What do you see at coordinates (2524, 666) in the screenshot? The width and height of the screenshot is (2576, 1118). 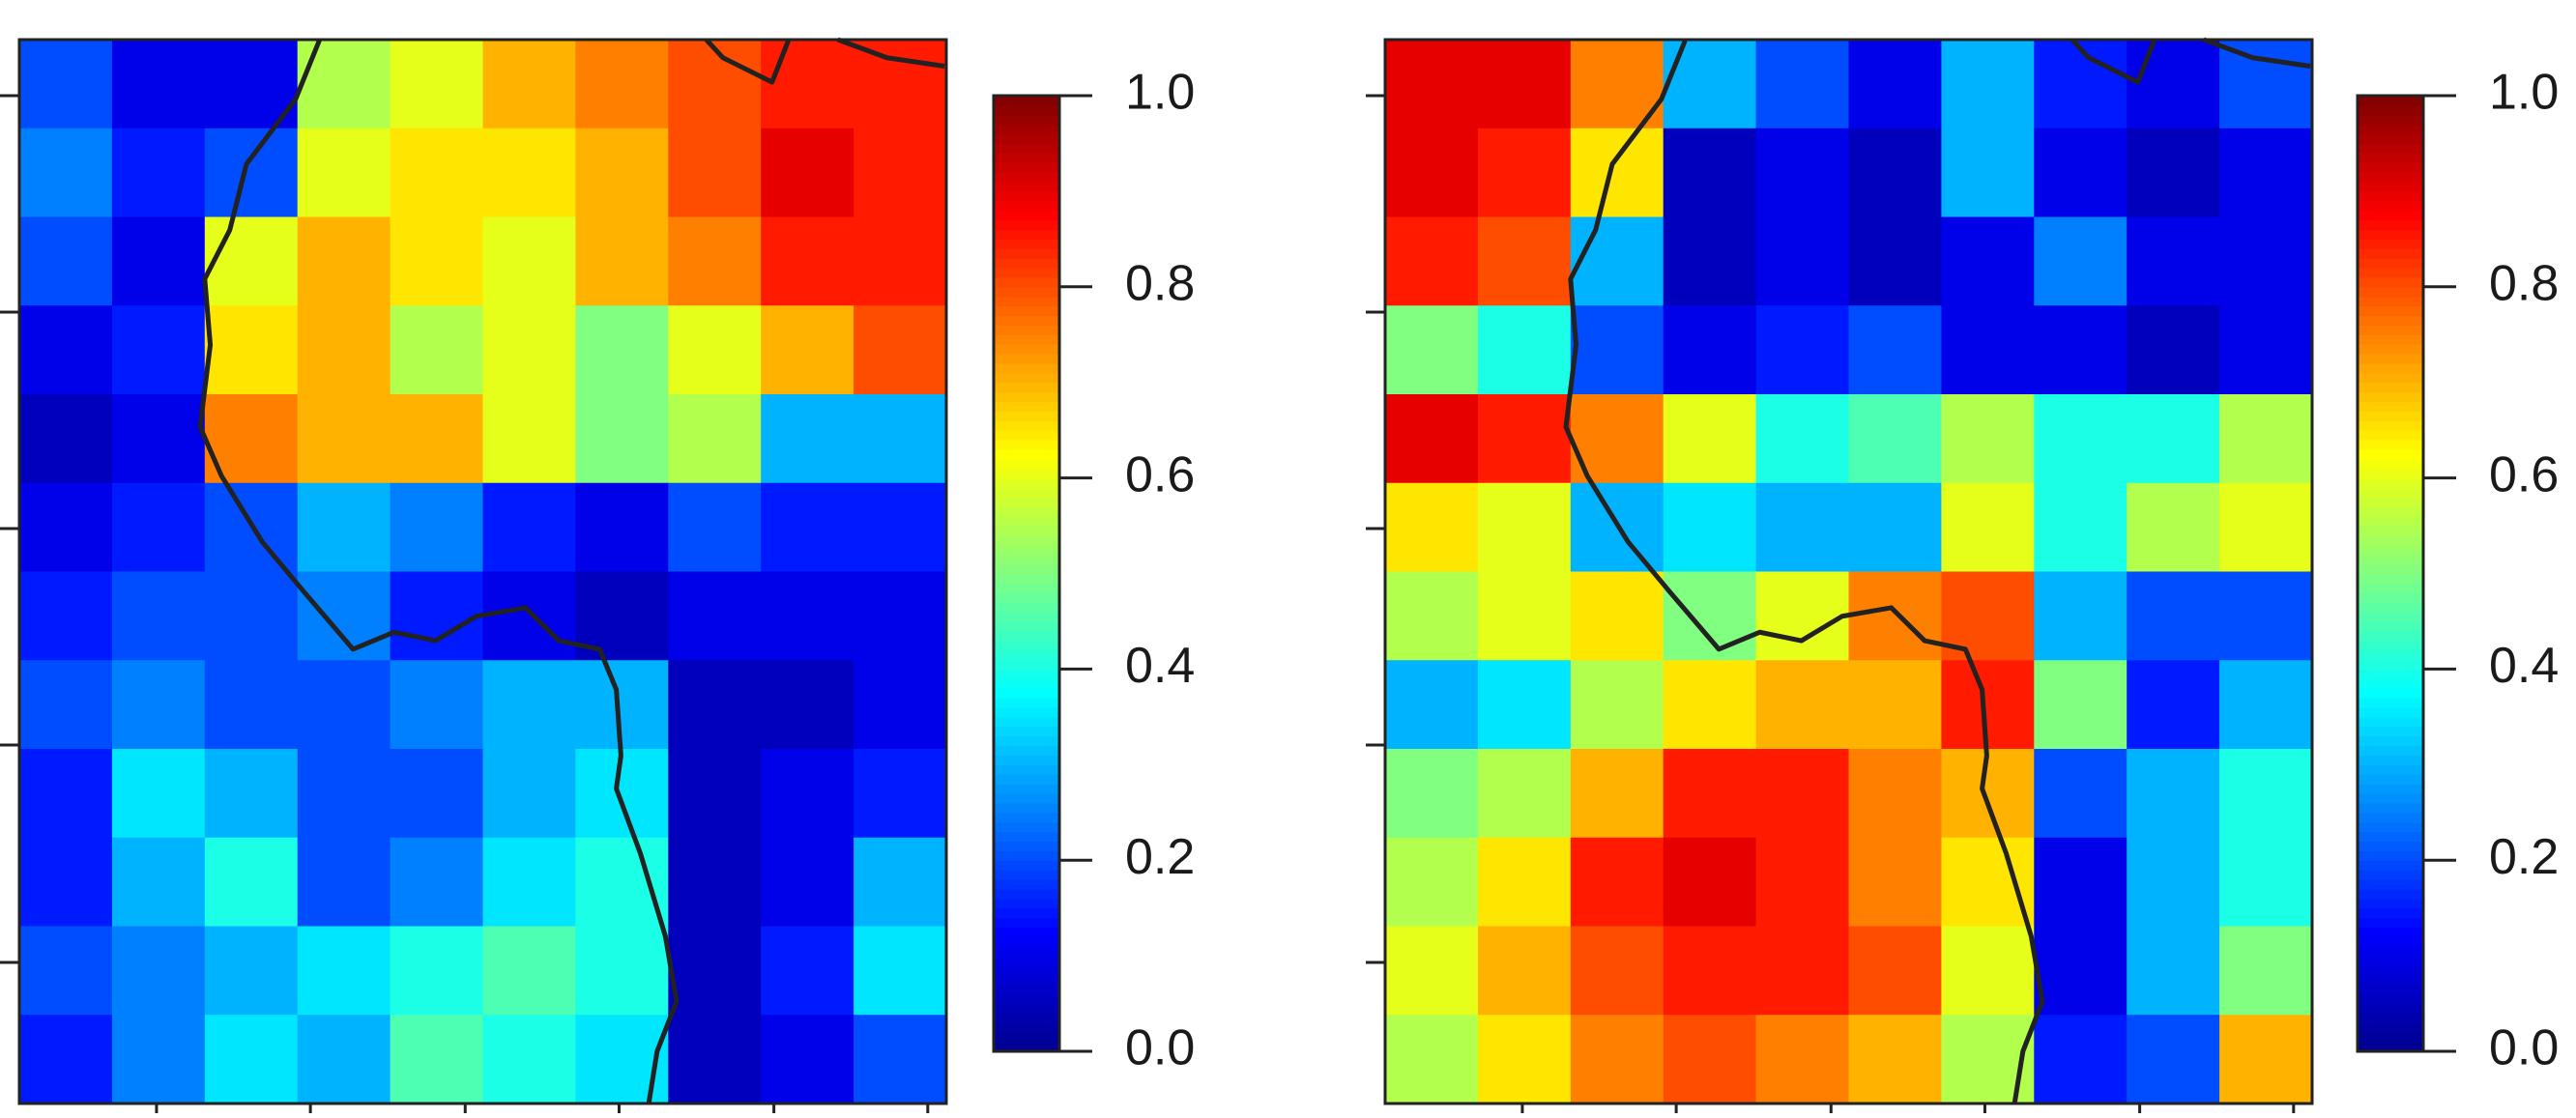 I see `colorbar-tick-label: 0.4` at bounding box center [2524, 666].